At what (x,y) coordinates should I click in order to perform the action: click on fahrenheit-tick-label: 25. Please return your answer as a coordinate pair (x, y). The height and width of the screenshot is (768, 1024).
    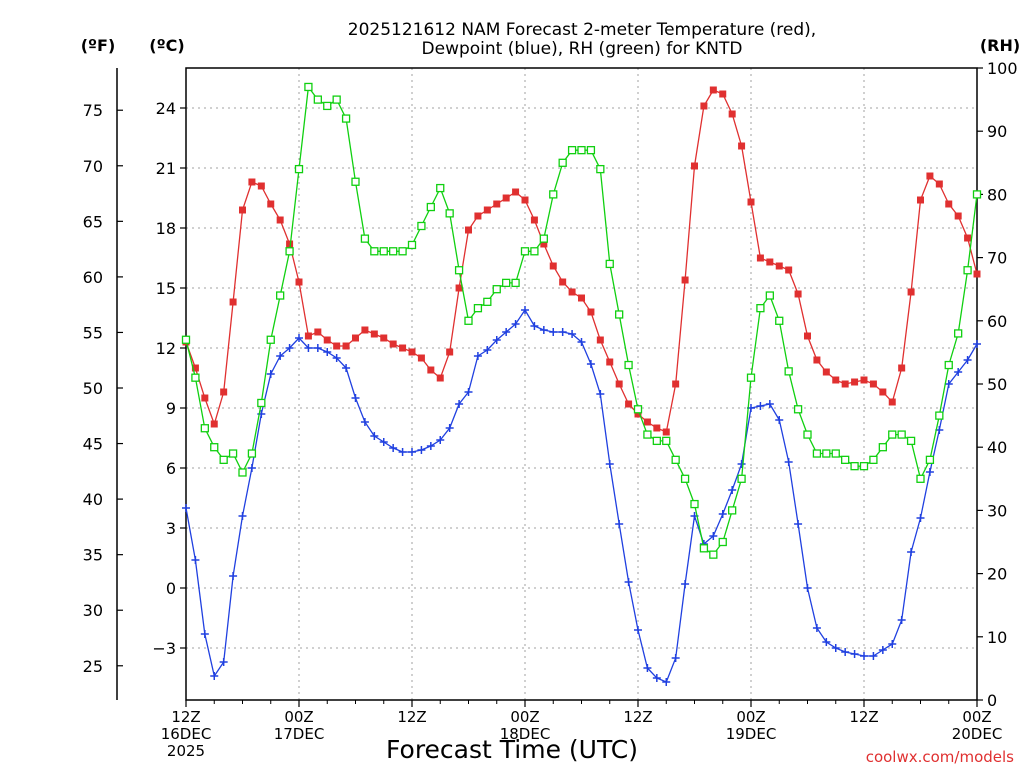
    Looking at the image, I should click on (93, 666).